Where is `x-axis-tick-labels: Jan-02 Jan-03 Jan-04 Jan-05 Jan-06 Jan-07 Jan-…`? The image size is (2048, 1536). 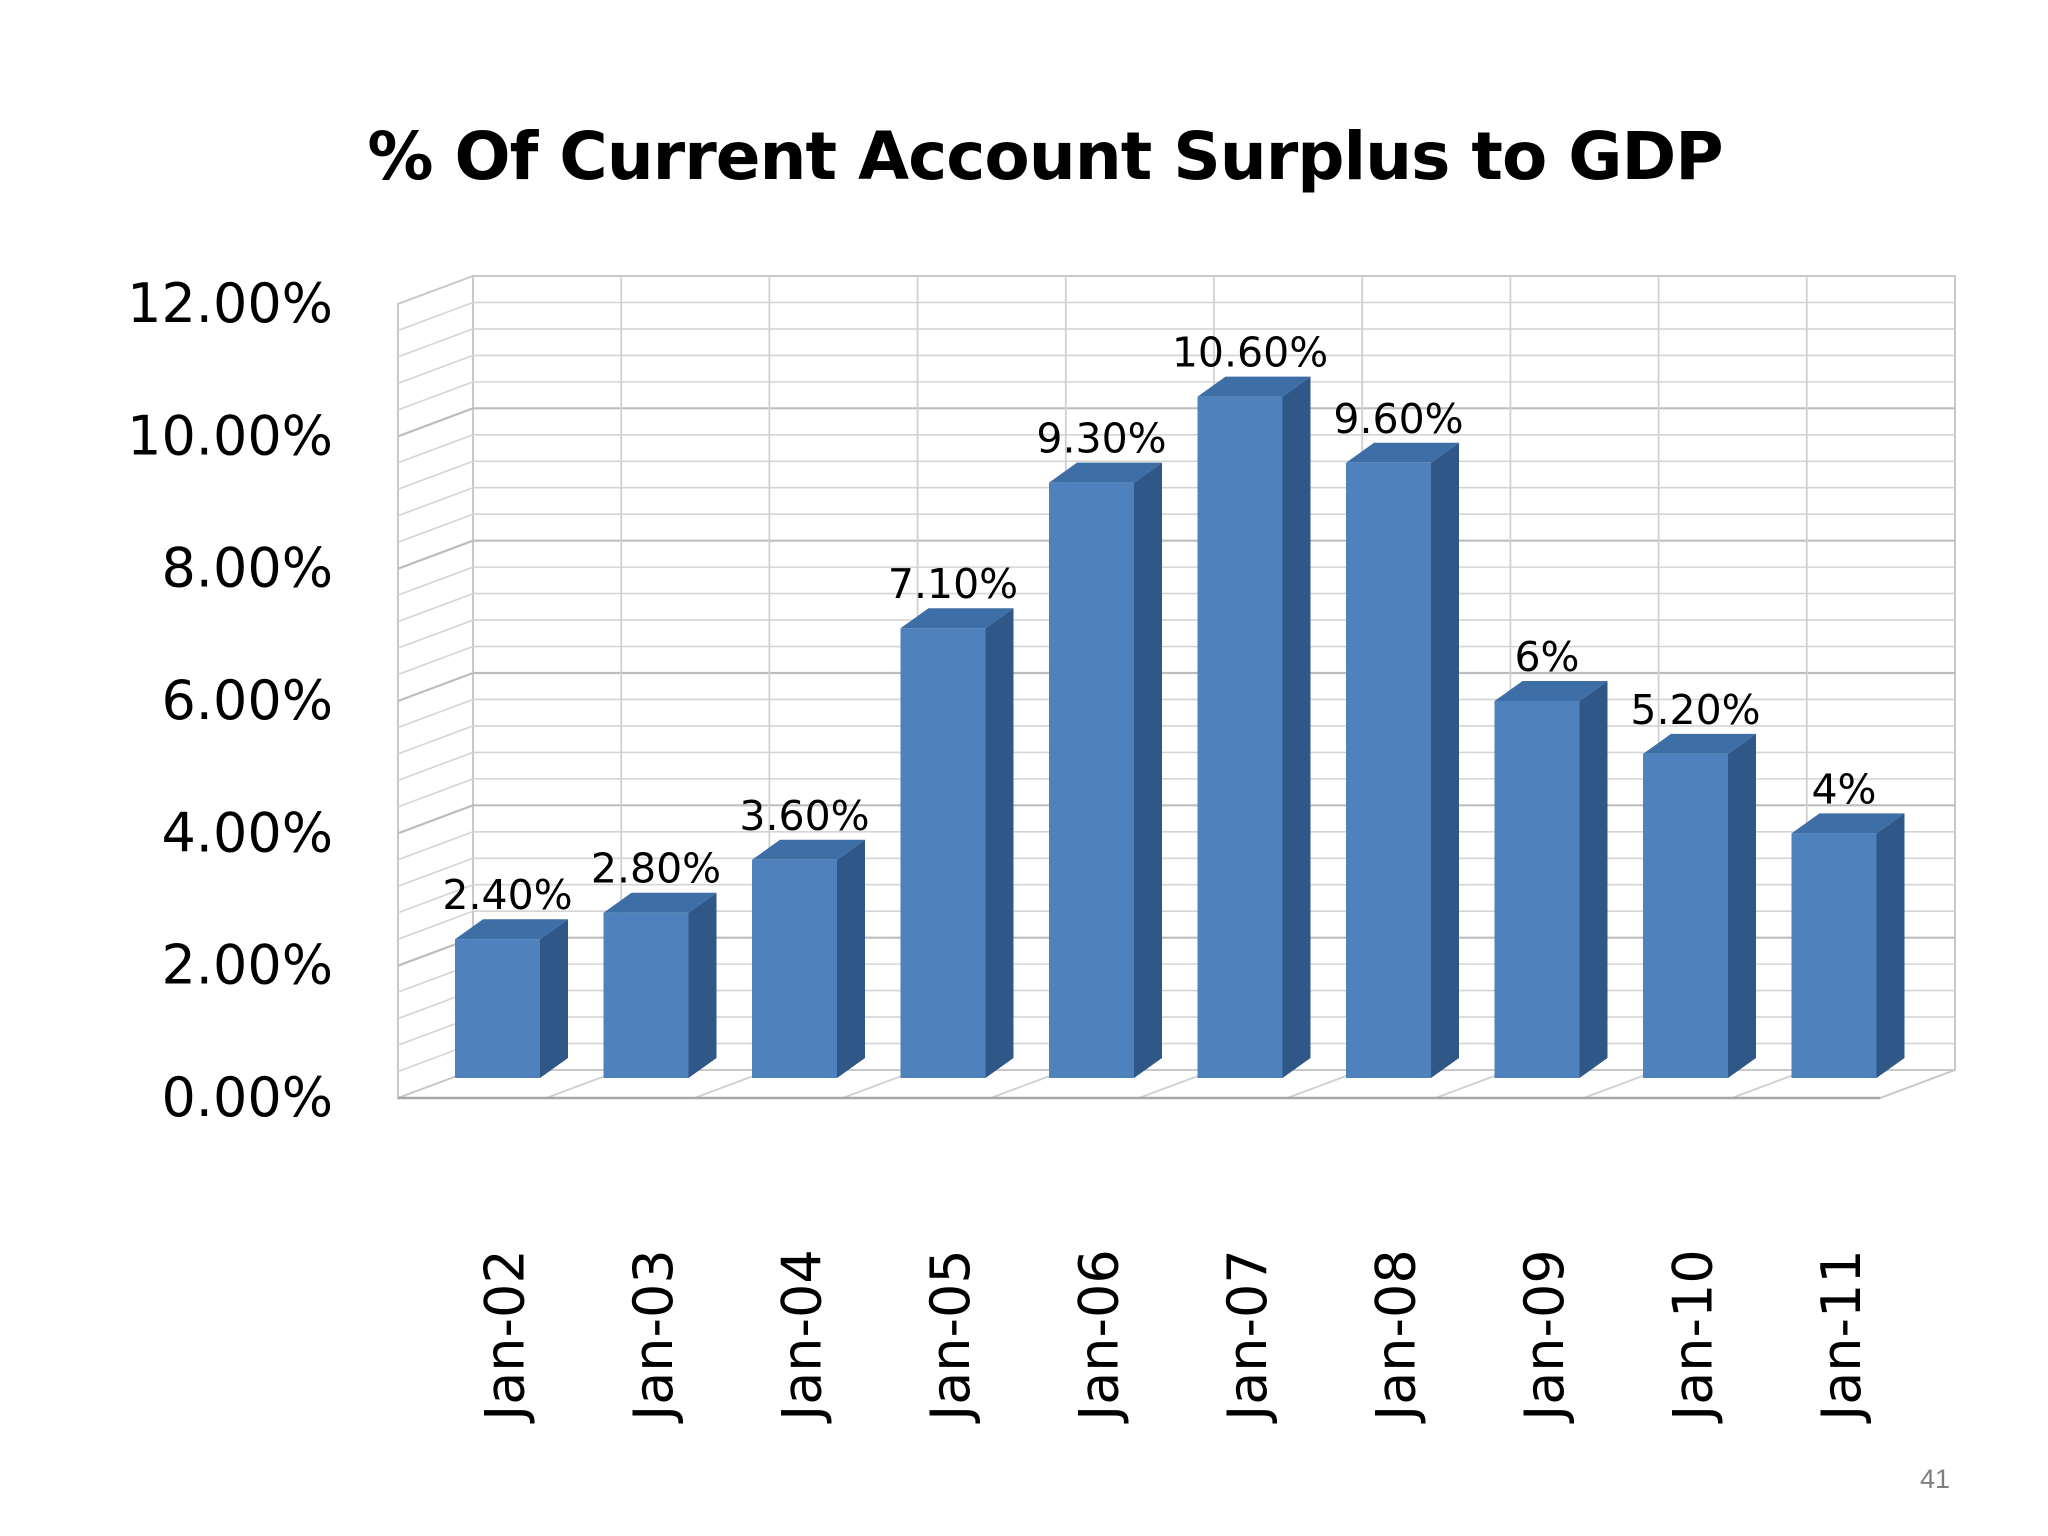 x-axis-tick-labels: Jan-02 Jan-03 Jan-04 Jan-05 Jan-06 Jan-07 Jan-… is located at coordinates (1174, 1336).